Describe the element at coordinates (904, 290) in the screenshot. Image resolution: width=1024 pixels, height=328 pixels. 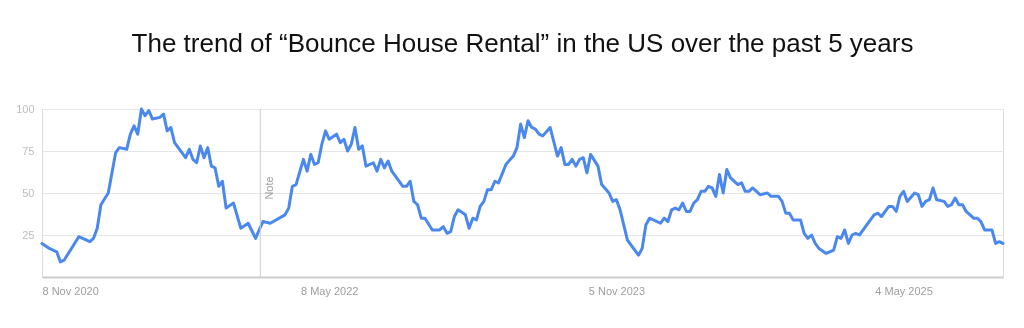
I see `x-tick-label: 4 May 2025` at that location.